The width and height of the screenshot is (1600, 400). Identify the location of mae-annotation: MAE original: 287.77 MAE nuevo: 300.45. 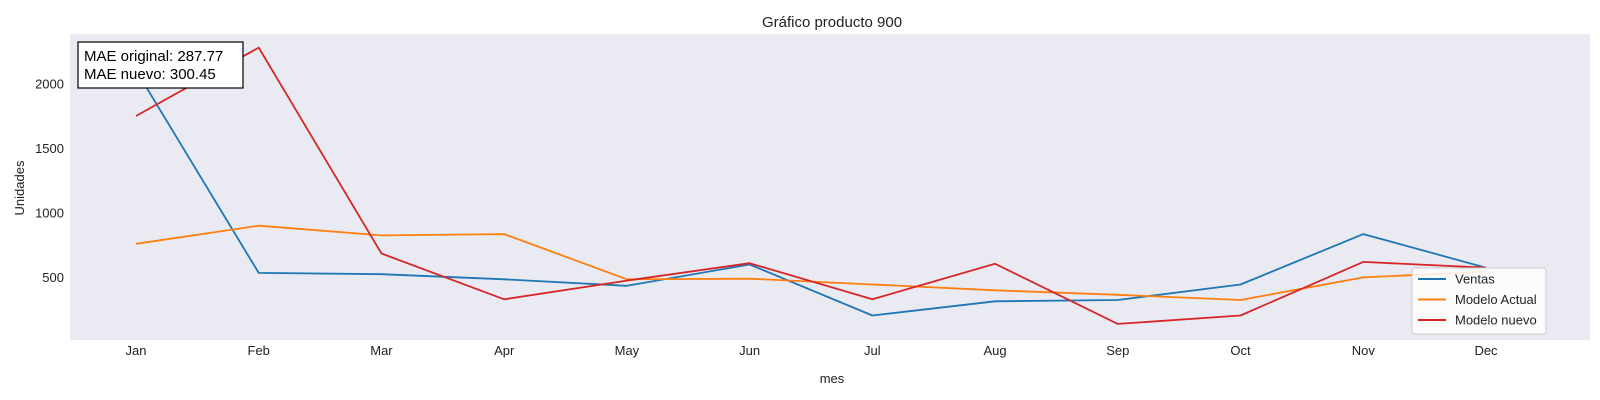
(160, 65).